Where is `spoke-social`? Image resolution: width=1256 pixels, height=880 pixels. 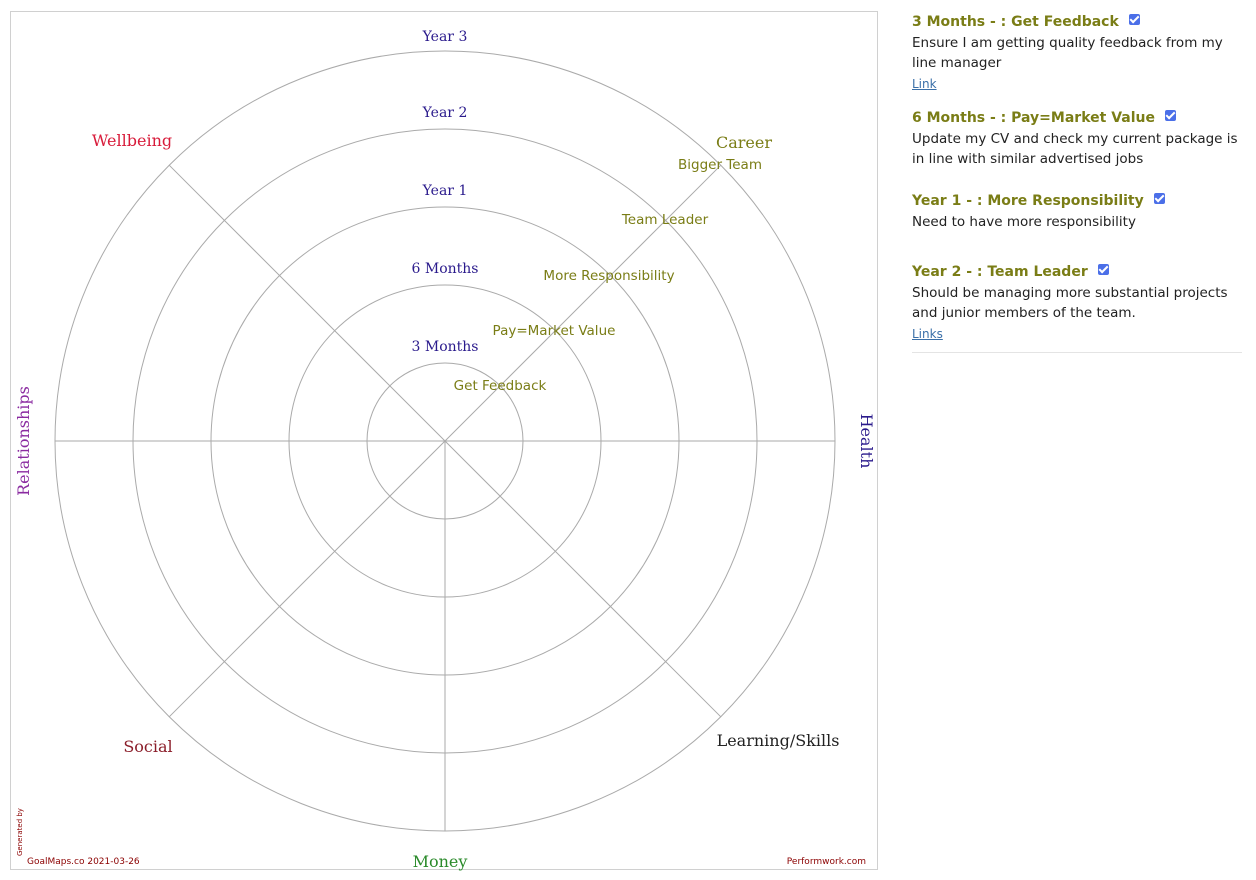
spoke-social is located at coordinates (307, 579).